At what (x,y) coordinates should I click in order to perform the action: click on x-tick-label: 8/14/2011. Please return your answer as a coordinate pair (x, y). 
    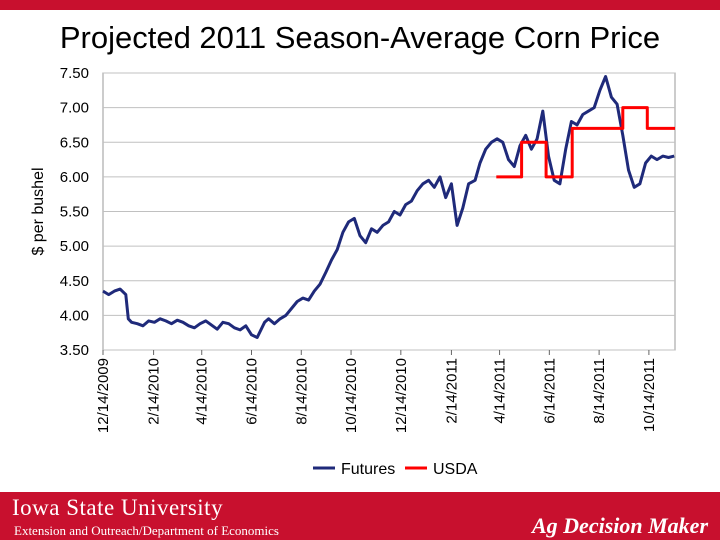
    Looking at the image, I should click on (599, 391).